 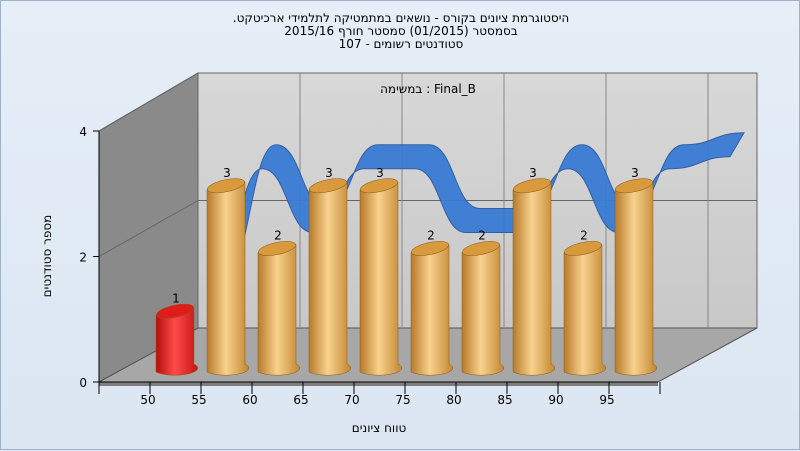 I want to click on x-tick-label: 50, so click(x=147, y=400).